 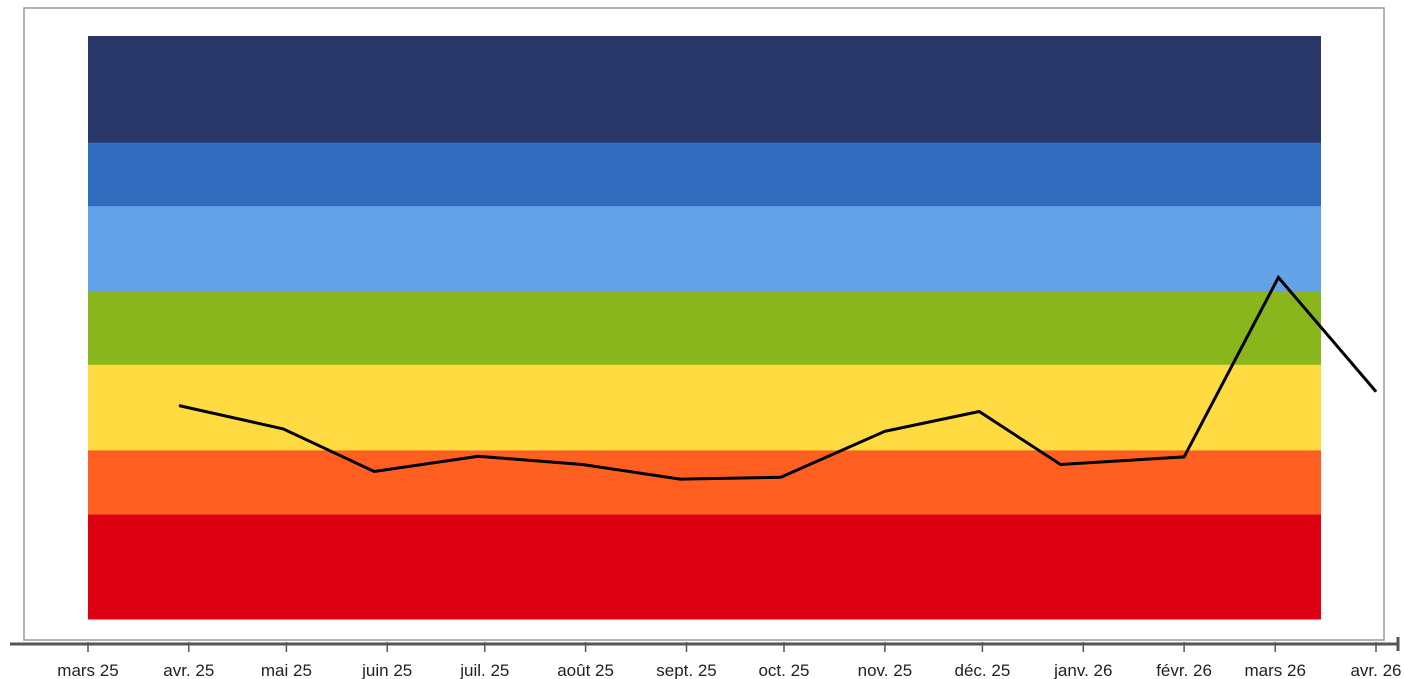 I want to click on x-tick-label: sept. 25, so click(x=686, y=670).